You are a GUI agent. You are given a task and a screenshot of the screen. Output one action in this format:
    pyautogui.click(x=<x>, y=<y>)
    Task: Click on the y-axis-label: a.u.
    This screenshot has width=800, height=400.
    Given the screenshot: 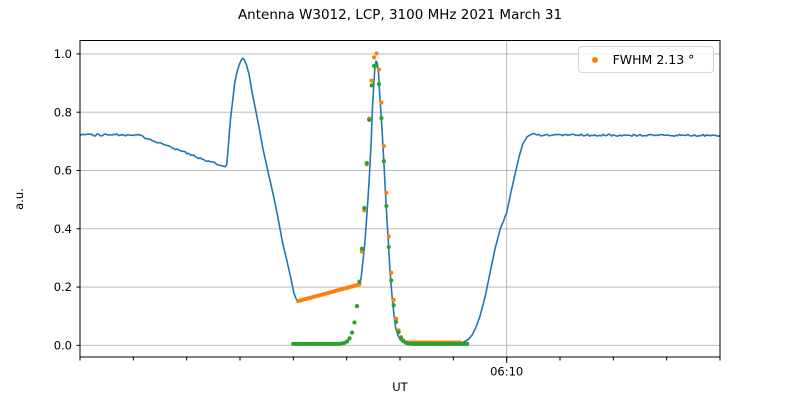 What is the action you would take?
    pyautogui.click(x=19, y=198)
    